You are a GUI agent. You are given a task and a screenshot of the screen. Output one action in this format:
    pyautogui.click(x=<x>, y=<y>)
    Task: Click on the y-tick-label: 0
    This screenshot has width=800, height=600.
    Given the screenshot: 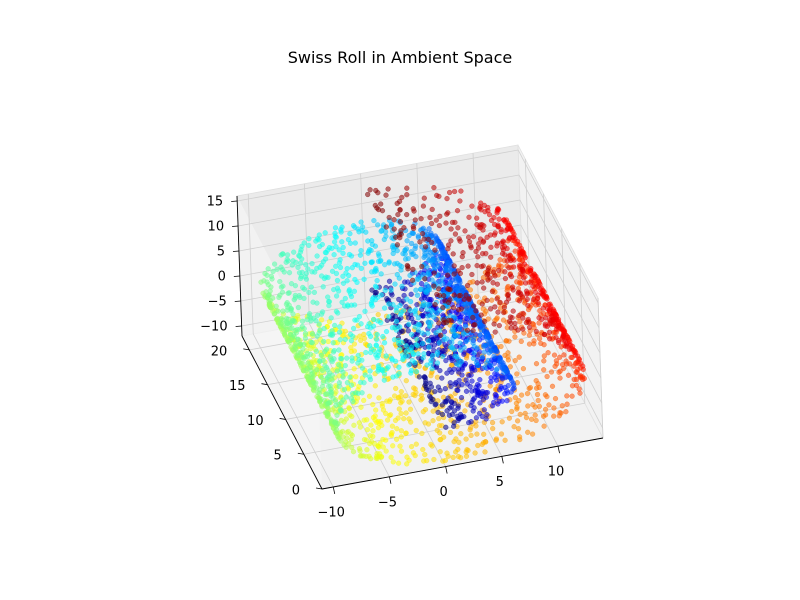 What is the action you would take?
    pyautogui.click(x=296, y=491)
    